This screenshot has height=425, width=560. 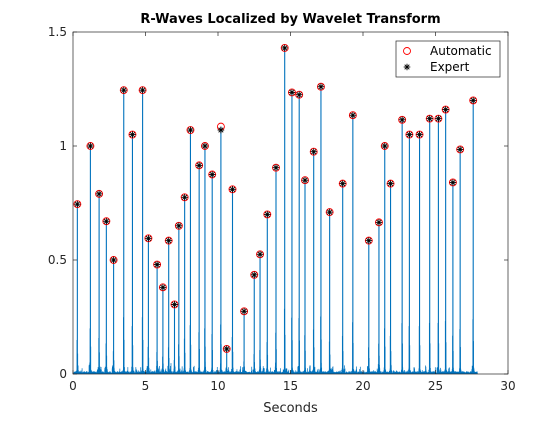 What do you see at coordinates (507, 386) in the screenshot?
I see `x-tick-label: 30` at bounding box center [507, 386].